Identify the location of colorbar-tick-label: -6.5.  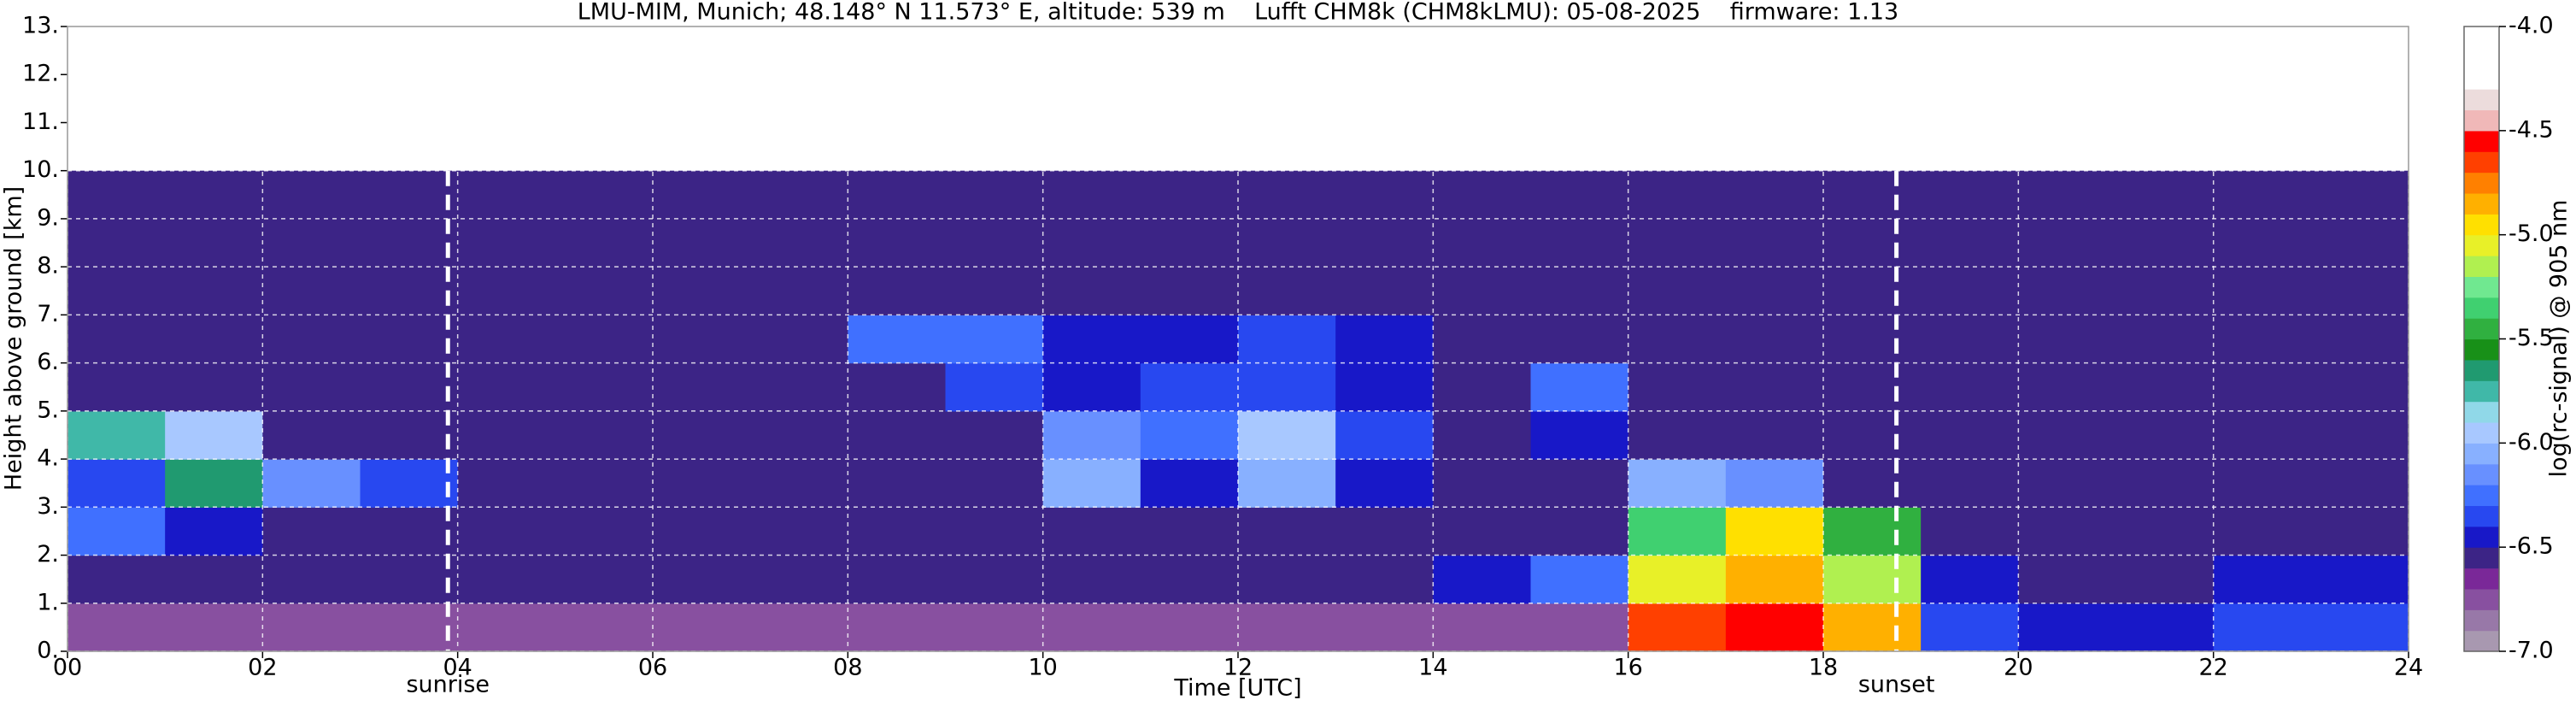
(2531, 546).